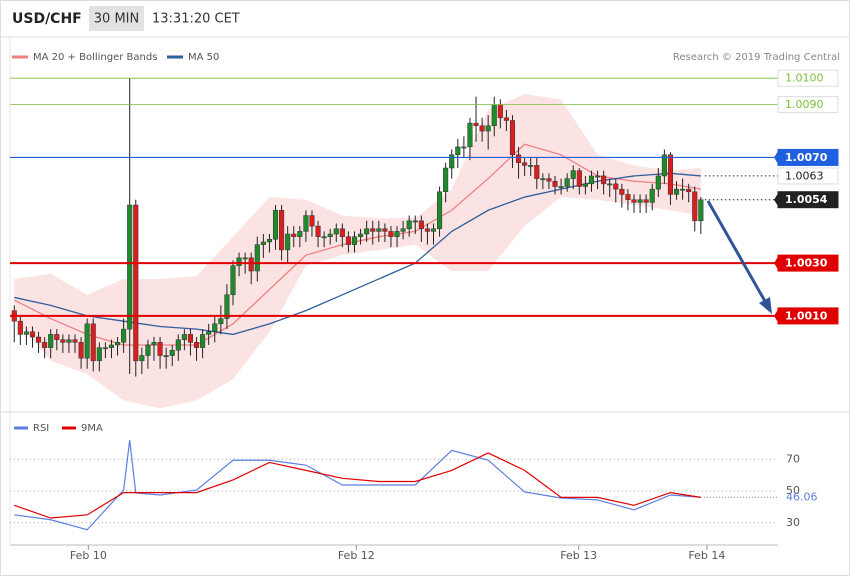 Image resolution: width=850 pixels, height=580 pixels. Describe the element at coordinates (765, 305) in the screenshot. I see `arrow-head` at that location.